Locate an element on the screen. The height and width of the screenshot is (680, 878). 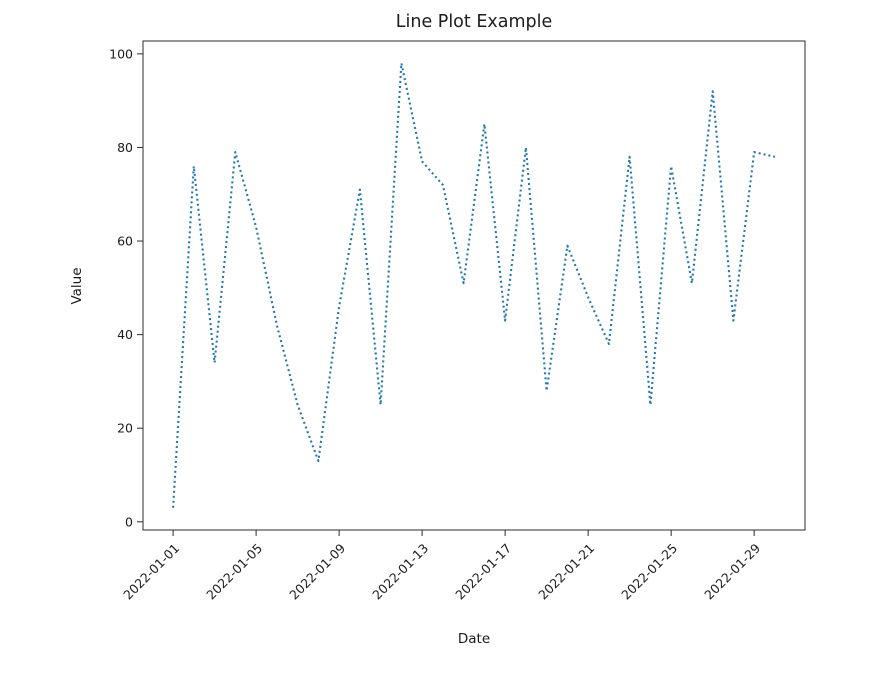
y-tick-label: 100 is located at coordinates (121, 53).